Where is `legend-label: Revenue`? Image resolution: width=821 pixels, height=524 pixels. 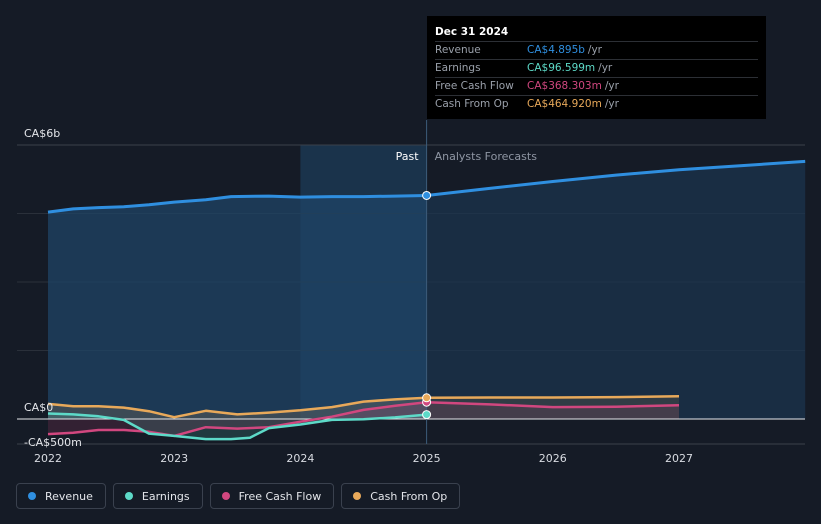
legend-label: Revenue is located at coordinates (69, 496).